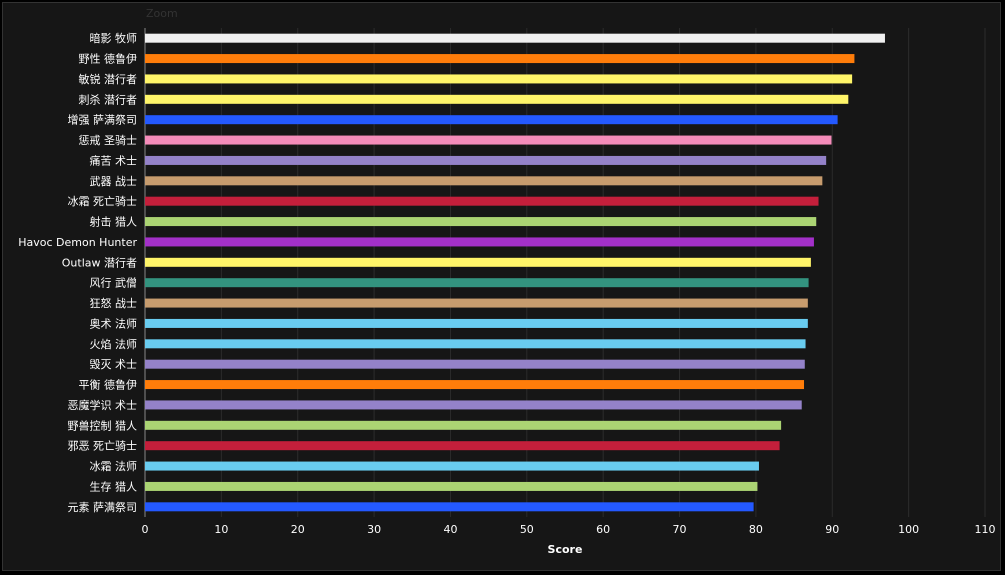  What do you see at coordinates (603, 529) in the screenshot?
I see `x-tick-label: 60` at bounding box center [603, 529].